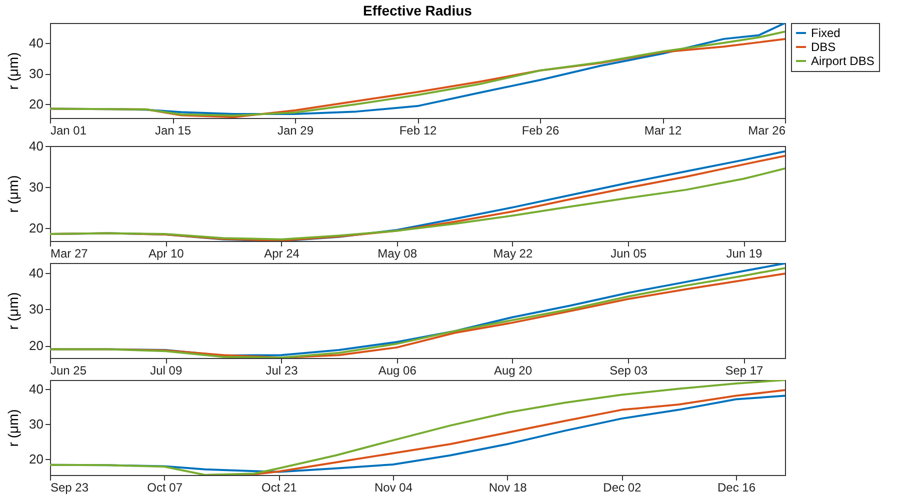 The image size is (898, 504). Describe the element at coordinates (736, 487) in the screenshot. I see `x-tick-label: Dec 16` at that location.